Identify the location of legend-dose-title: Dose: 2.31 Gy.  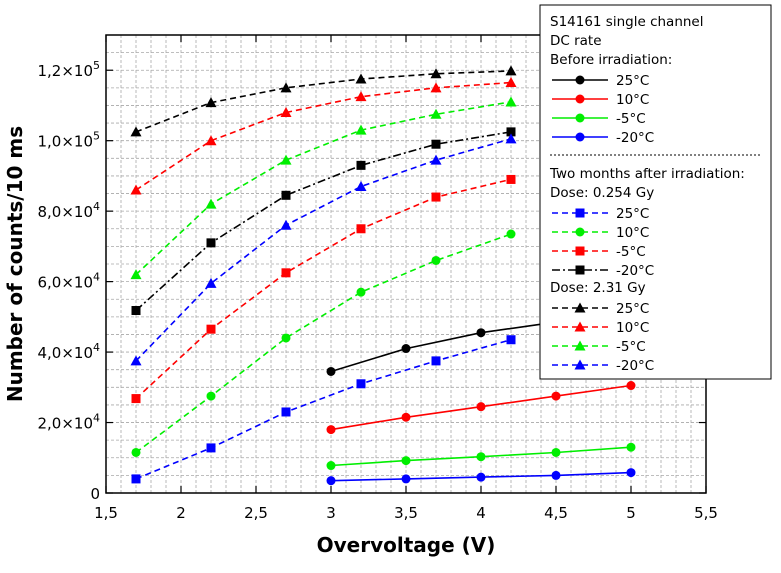
(598, 288).